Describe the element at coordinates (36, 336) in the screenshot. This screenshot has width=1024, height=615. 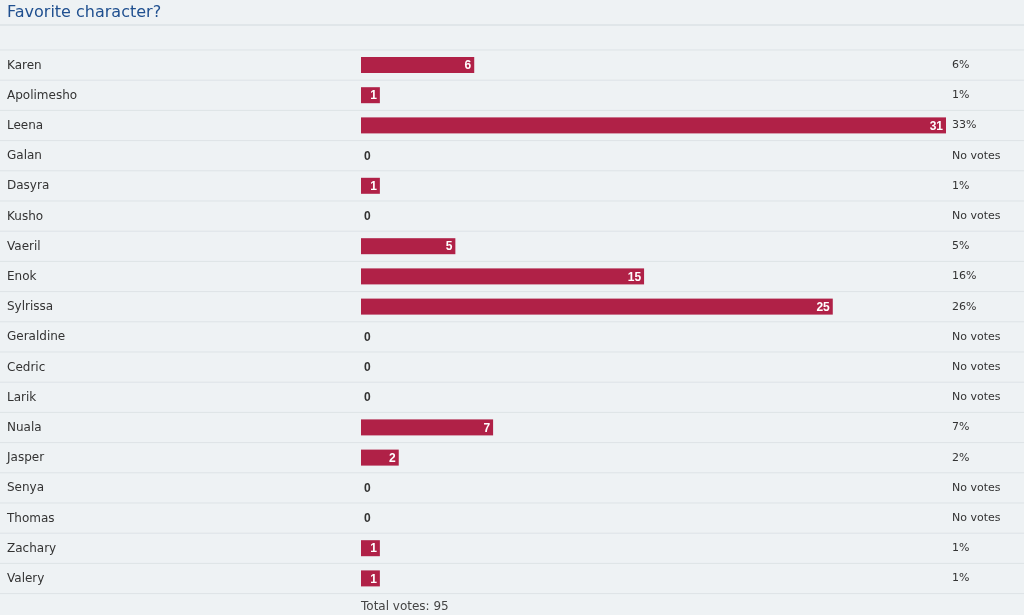
I see `y-tick-label: Geraldine` at that location.